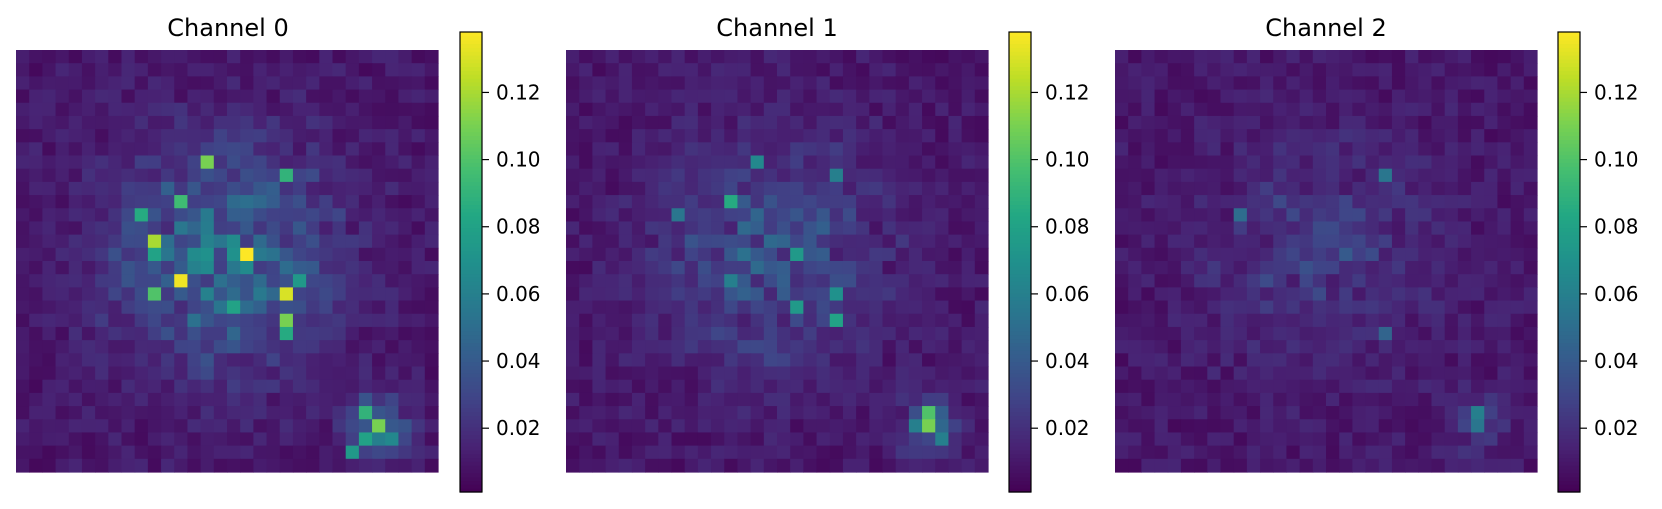 This screenshot has width=1662, height=509. I want to click on colorbar-tick-label: 0.10, so click(518, 160).